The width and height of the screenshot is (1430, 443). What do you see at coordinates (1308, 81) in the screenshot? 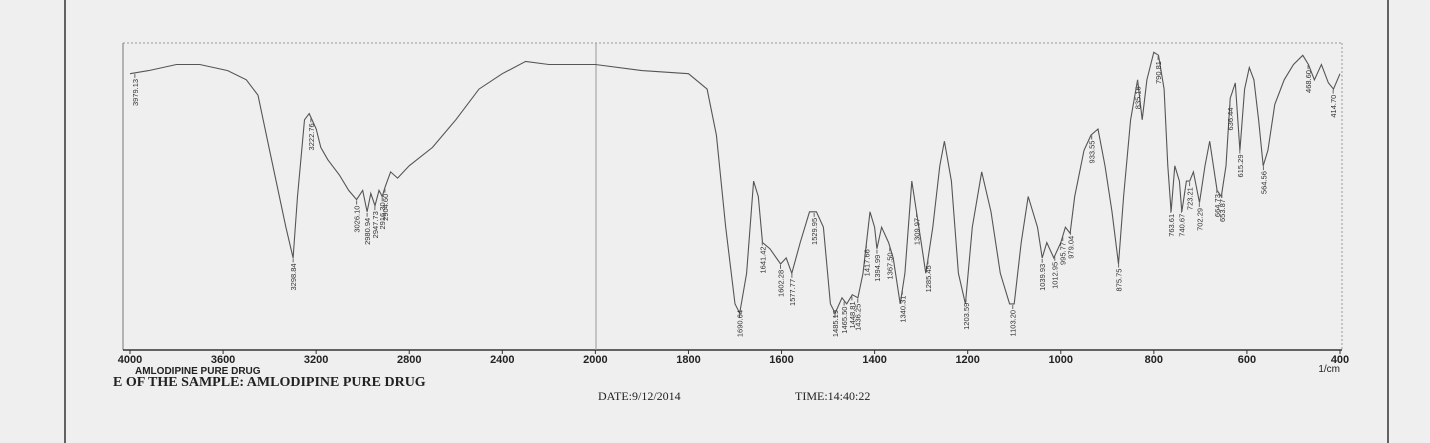
I see `peak-label: 468.60` at bounding box center [1308, 81].